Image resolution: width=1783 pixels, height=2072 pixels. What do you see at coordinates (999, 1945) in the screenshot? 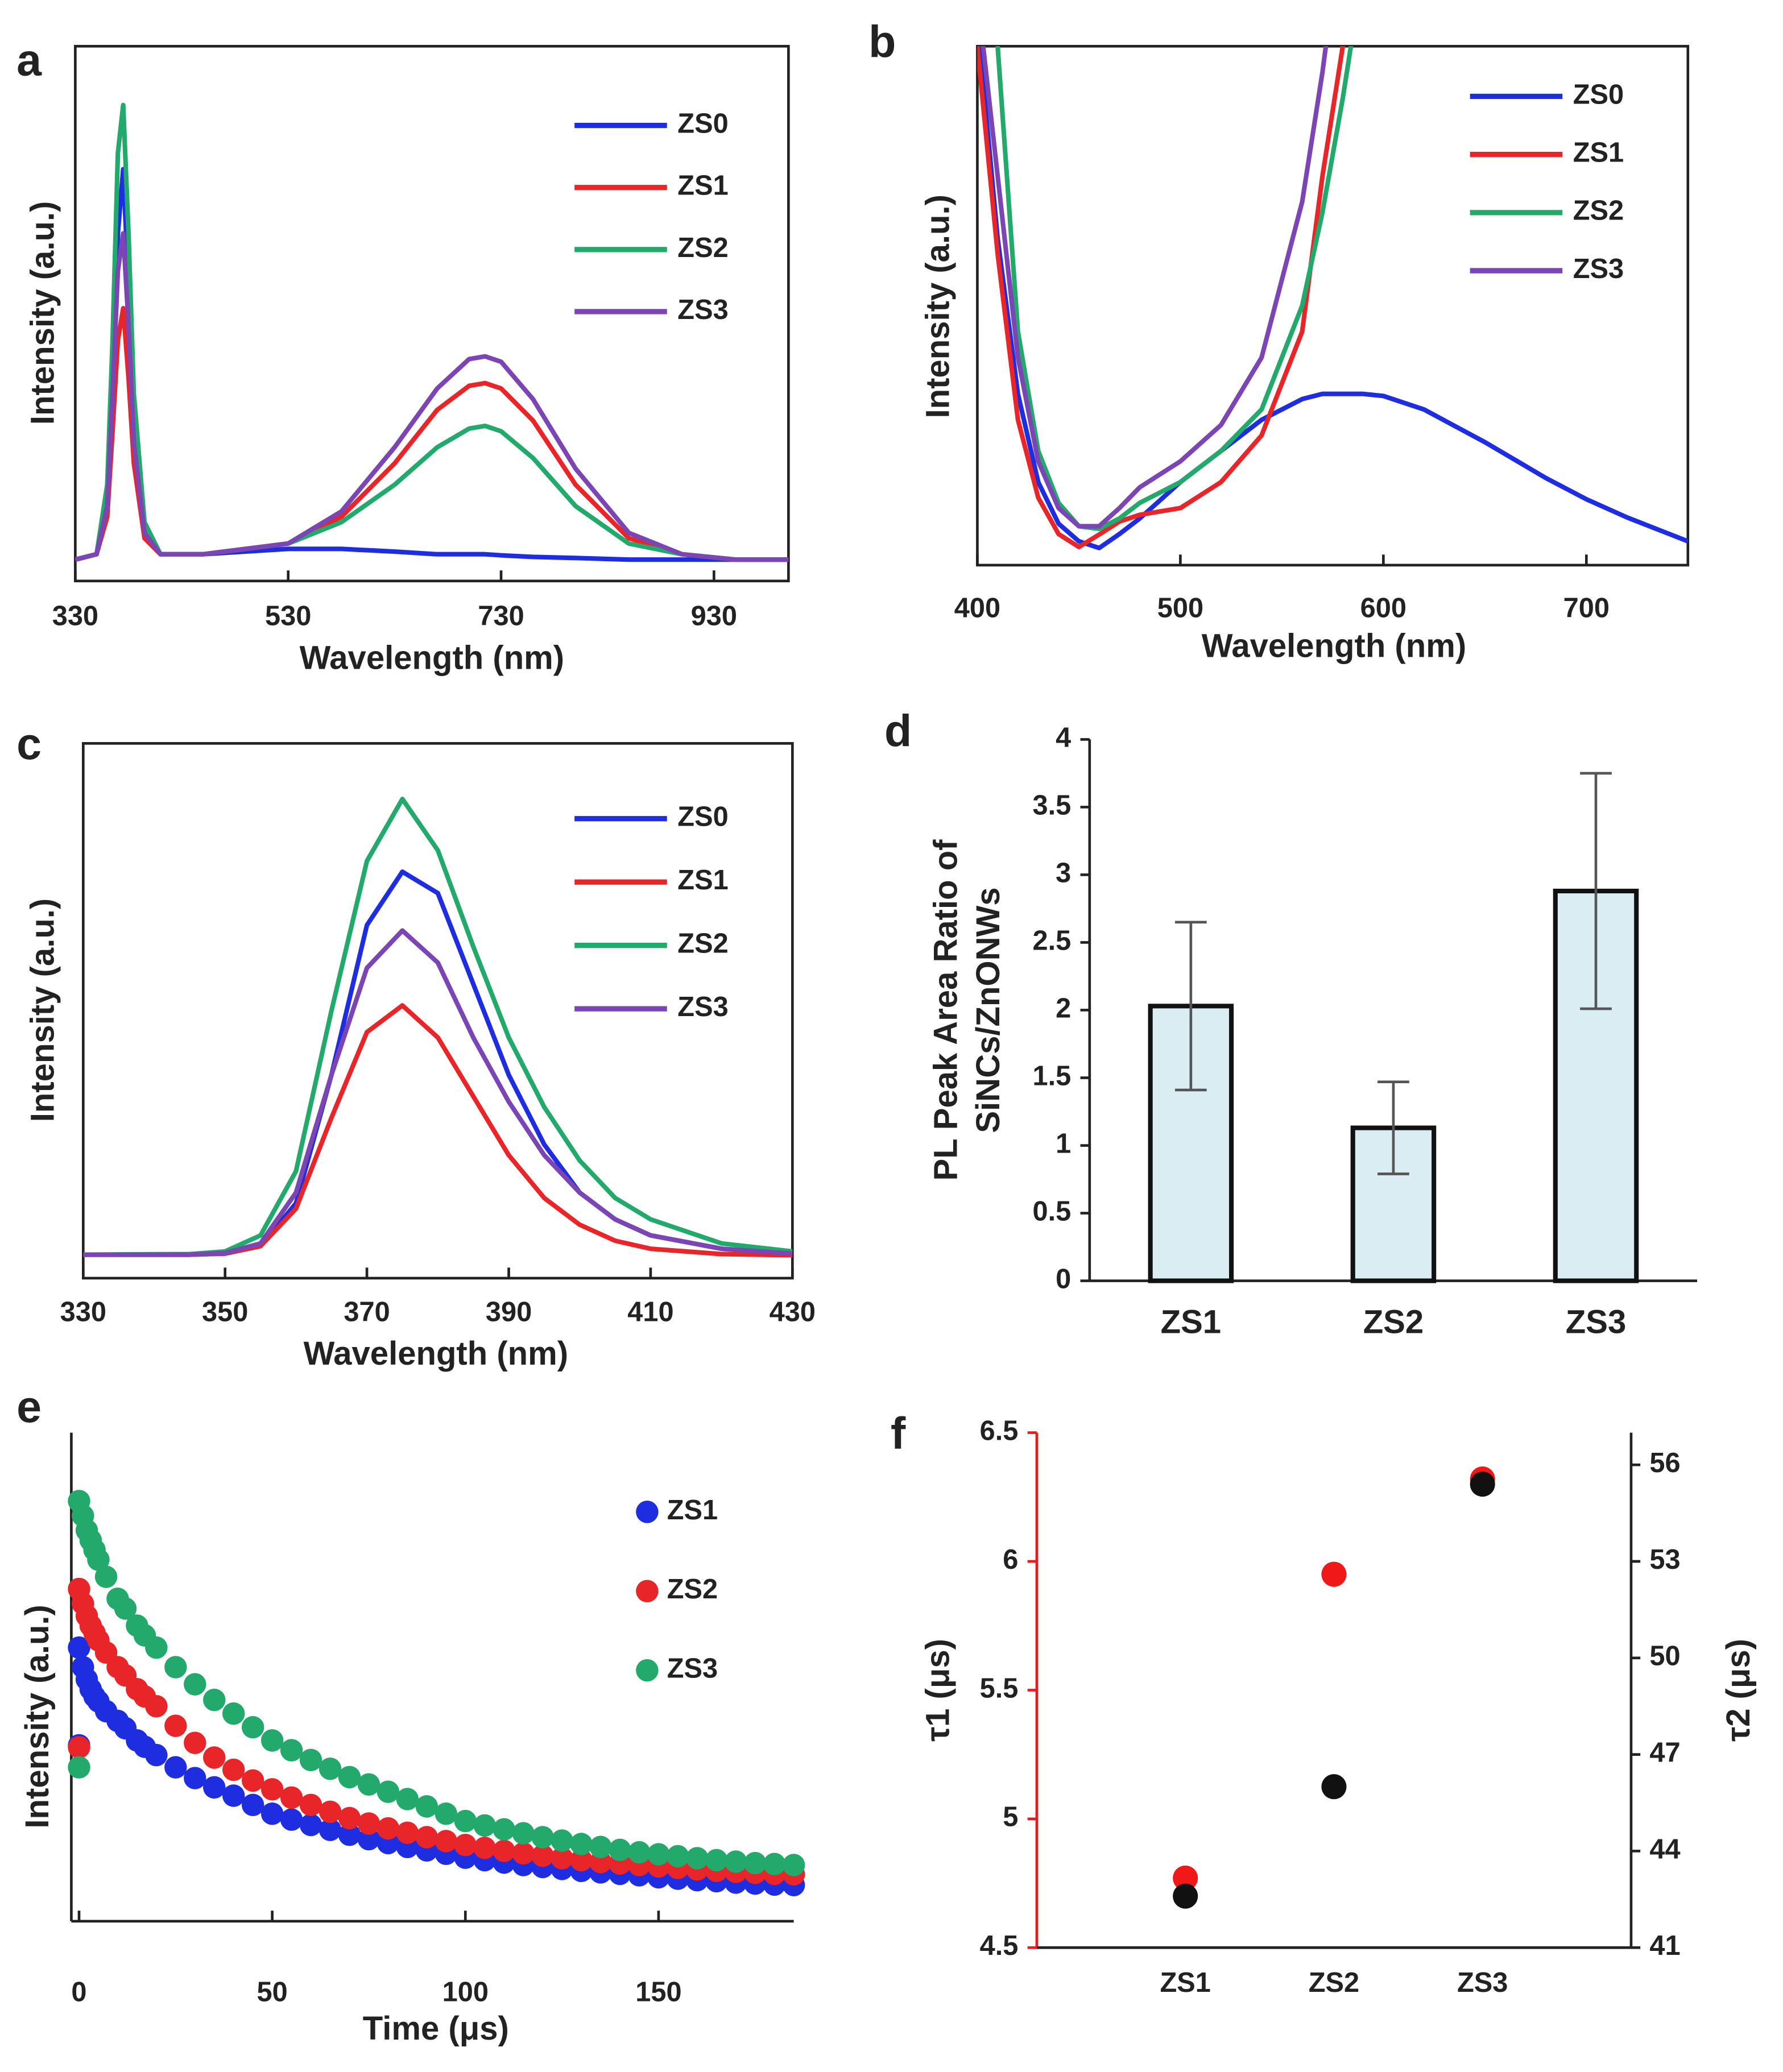
I see `y-tick-label: 4.5` at bounding box center [999, 1945].